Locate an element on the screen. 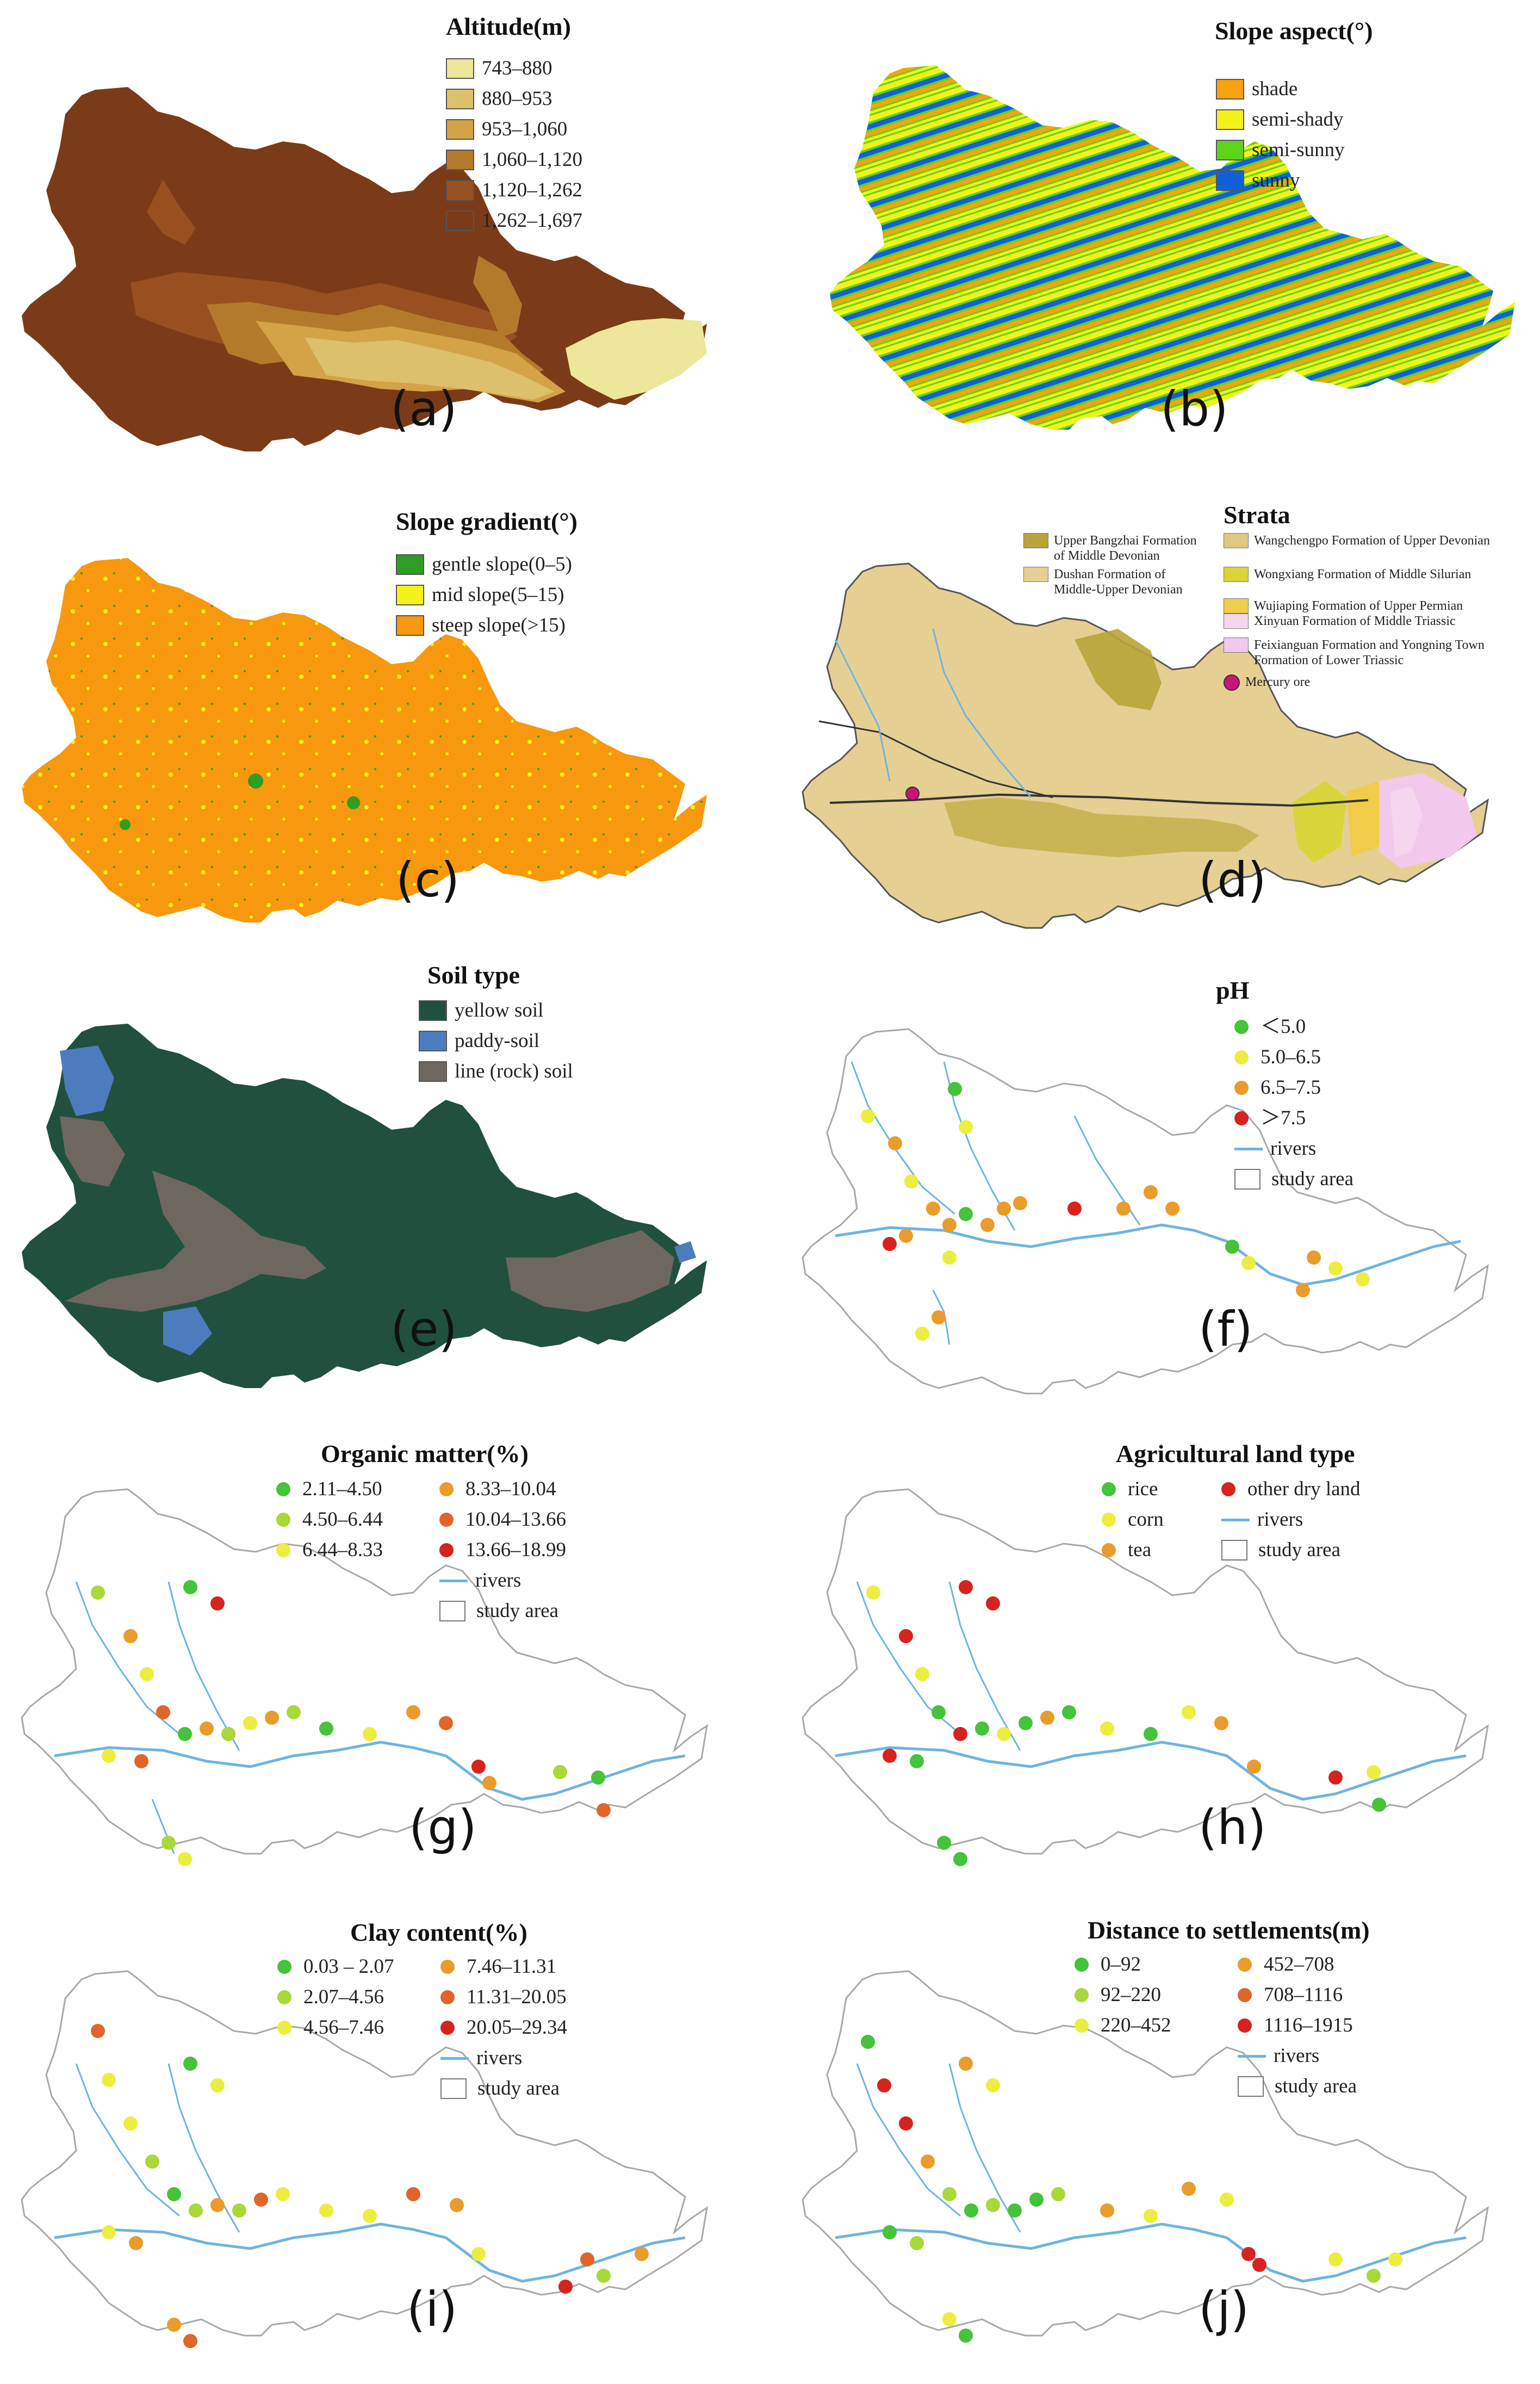  legend-item: Xinyuan Formation of Middle Triassic is located at coordinates (1370, 621).